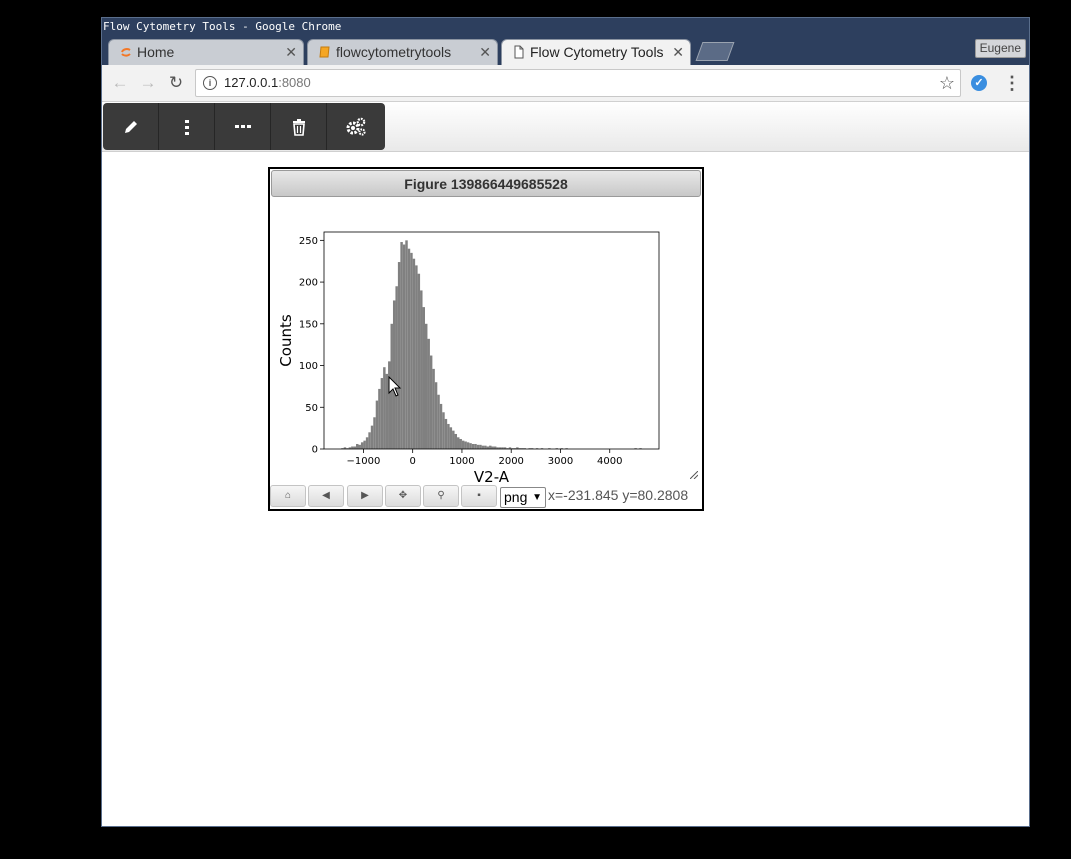 Image resolution: width=1071 pixels, height=859 pixels. What do you see at coordinates (403, 496) in the screenshot?
I see `pan-icon: ✥` at bounding box center [403, 496].